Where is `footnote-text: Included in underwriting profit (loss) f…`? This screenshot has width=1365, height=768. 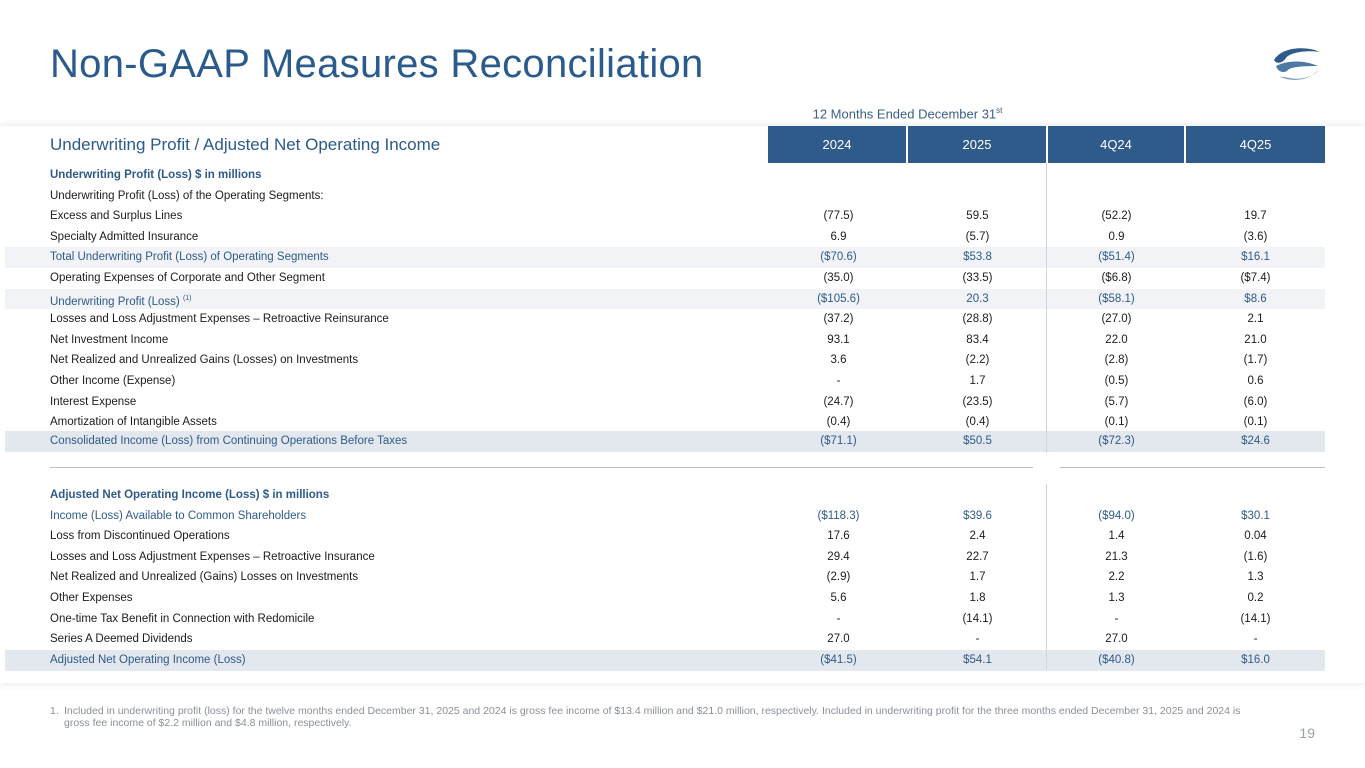 footnote-text: Included in underwriting profit (loss) f… is located at coordinates (652, 717).